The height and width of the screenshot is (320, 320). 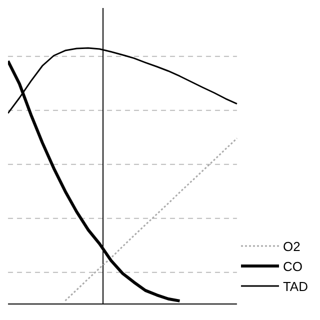 What do you see at coordinates (292, 266) in the screenshot?
I see `legend-label: CO` at bounding box center [292, 266].